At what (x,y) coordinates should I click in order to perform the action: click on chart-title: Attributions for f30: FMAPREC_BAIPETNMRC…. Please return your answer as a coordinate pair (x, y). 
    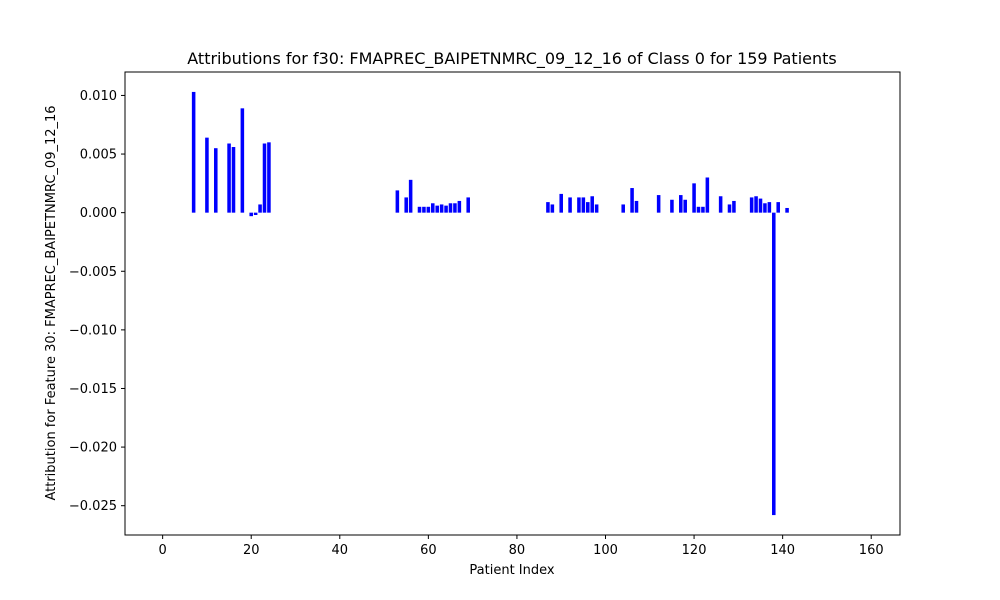
    Looking at the image, I should click on (511, 59).